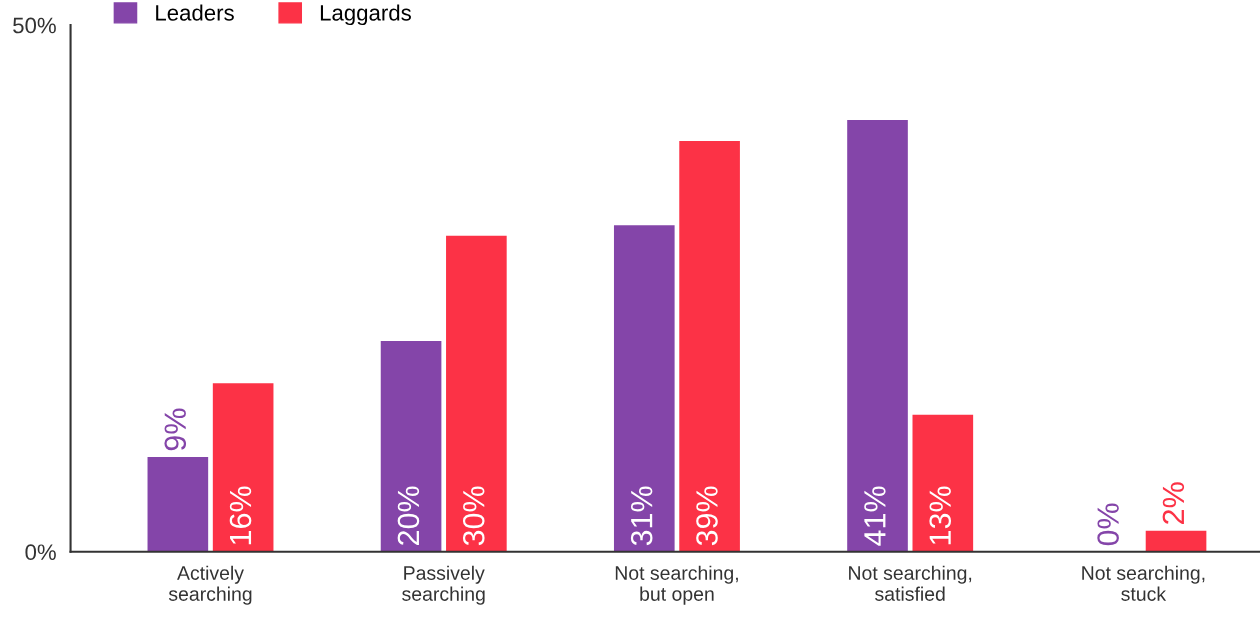  Describe the element at coordinates (910, 583) in the screenshot. I see `x-tick-label: Not searching, satisfied` at that location.